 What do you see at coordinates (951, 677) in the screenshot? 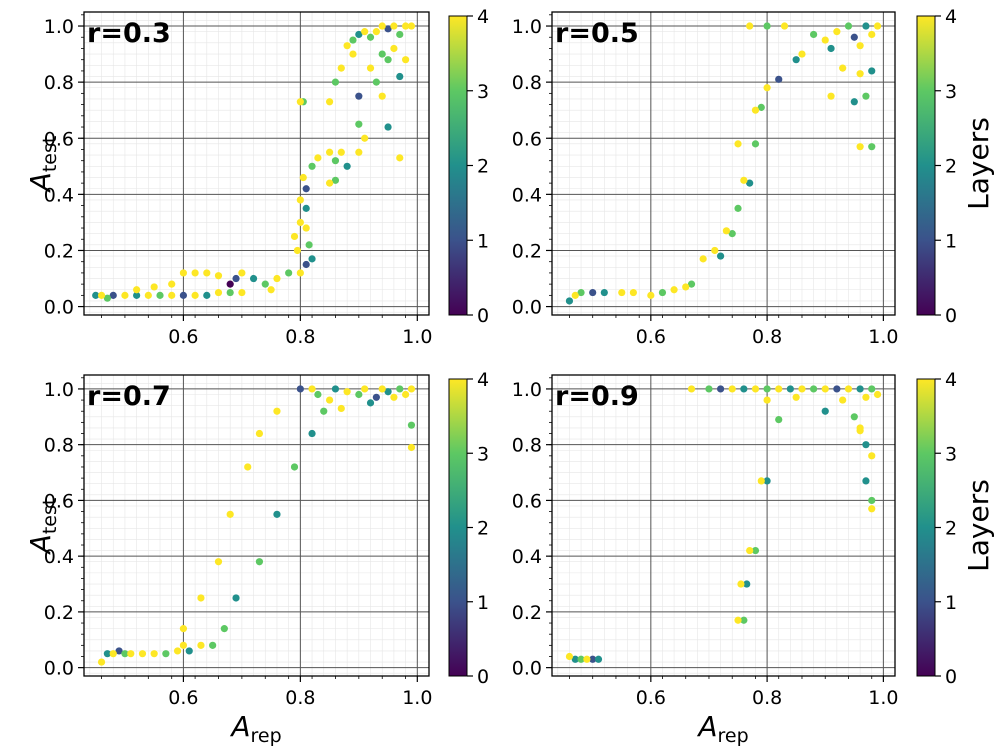
I see `colorbar-tick-label: 0` at bounding box center [951, 677].